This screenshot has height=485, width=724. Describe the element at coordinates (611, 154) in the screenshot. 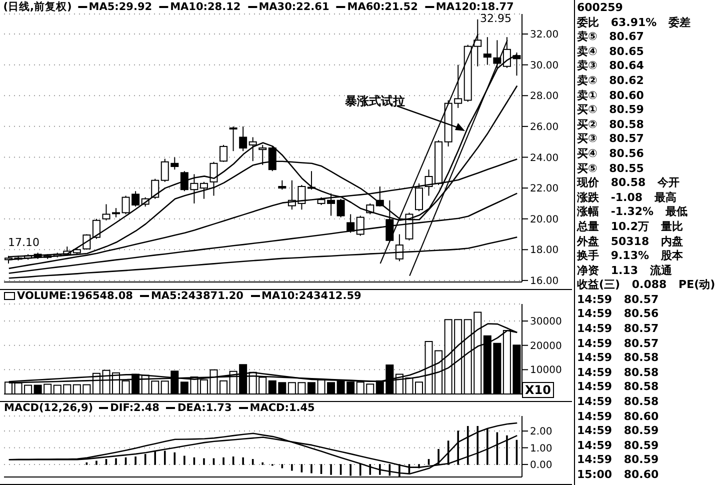

I see `text: 买④ 80.56` at that location.